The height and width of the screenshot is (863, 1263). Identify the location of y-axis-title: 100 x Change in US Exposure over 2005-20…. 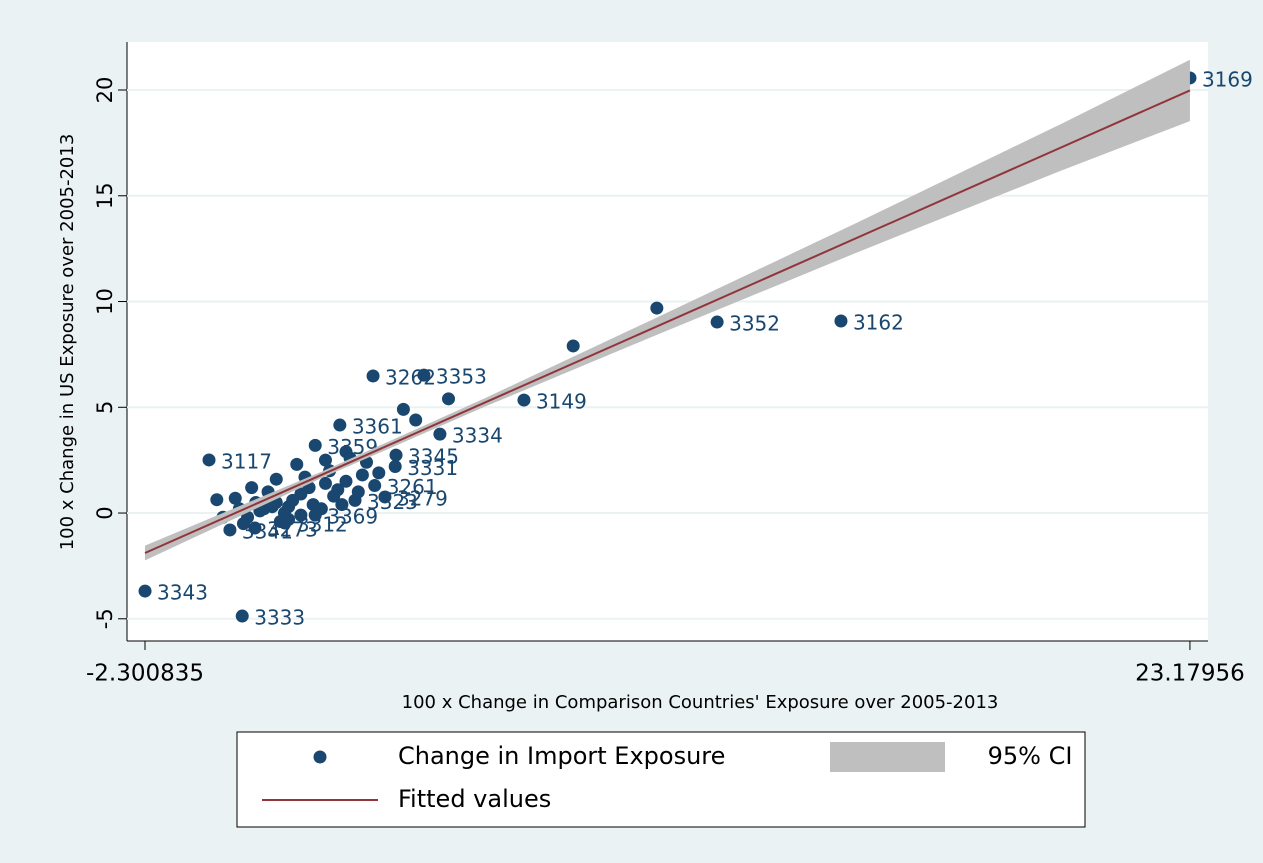
(67, 342).